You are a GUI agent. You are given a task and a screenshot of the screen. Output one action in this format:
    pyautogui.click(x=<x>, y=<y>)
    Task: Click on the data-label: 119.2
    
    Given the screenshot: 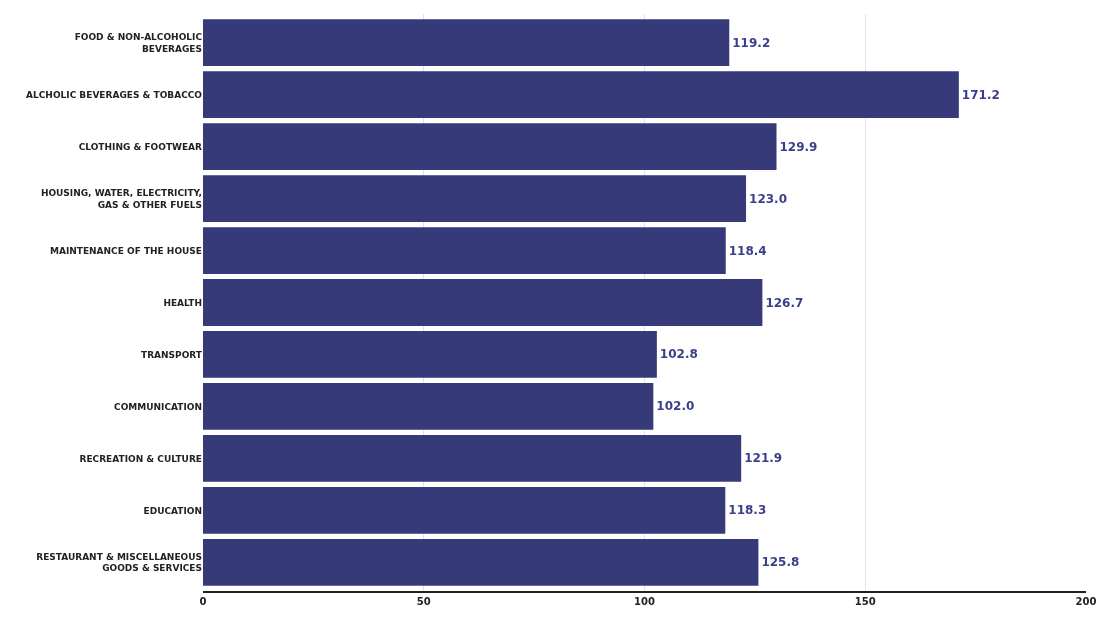 What is the action you would take?
    pyautogui.click(x=751, y=42)
    